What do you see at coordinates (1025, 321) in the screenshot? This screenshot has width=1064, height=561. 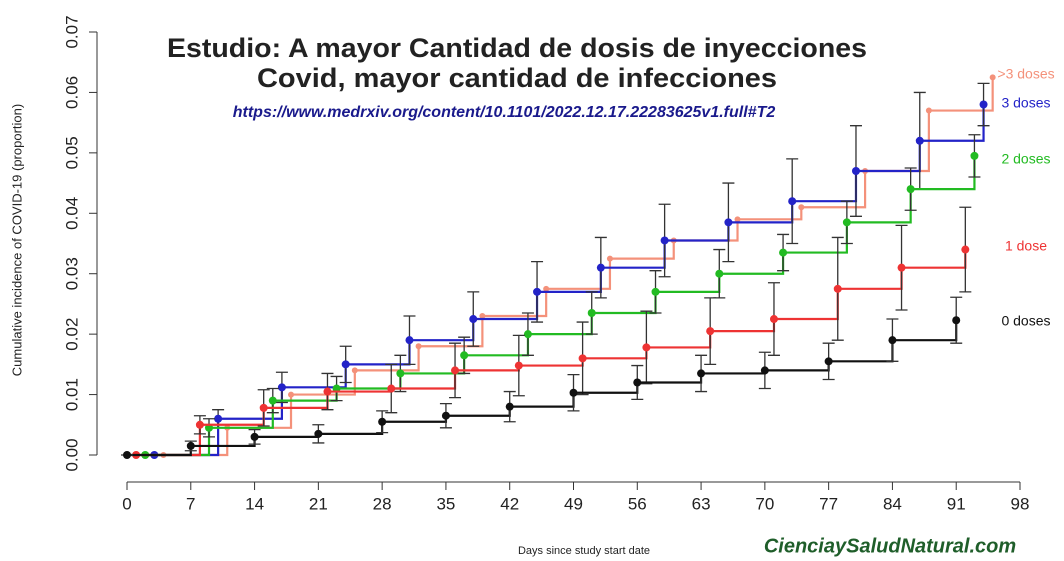 I see `series-label: 0 doses` at bounding box center [1025, 321].